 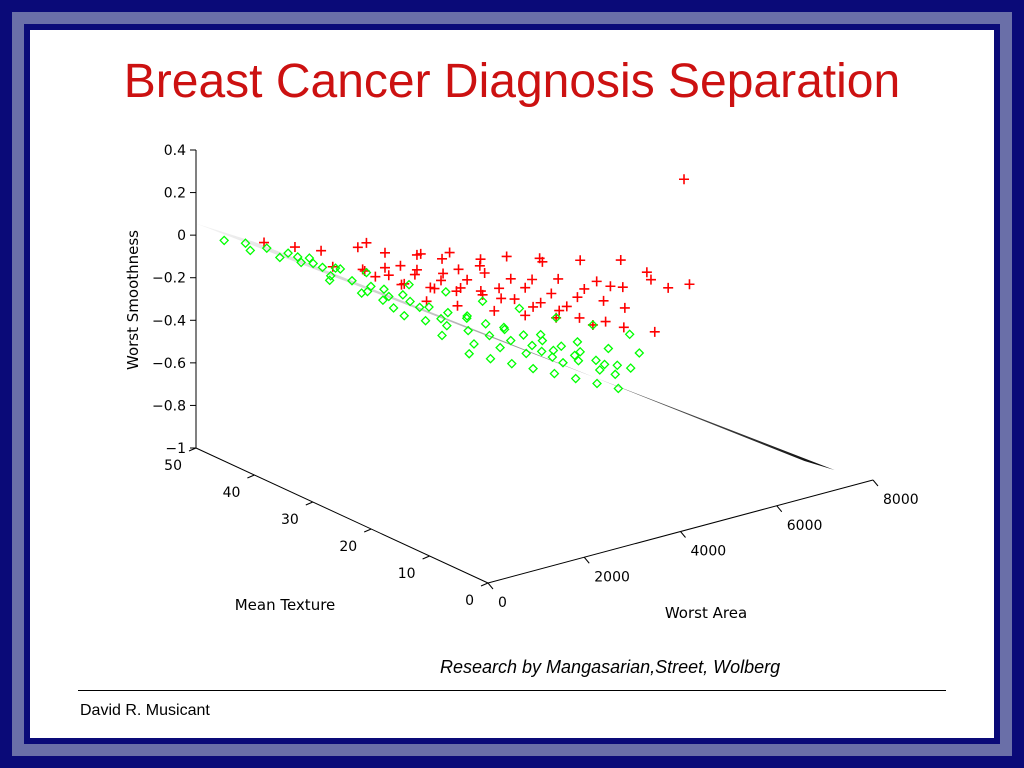 What do you see at coordinates (169, 364) in the screenshot?
I see `z-tick-label: −0.6` at bounding box center [169, 364].